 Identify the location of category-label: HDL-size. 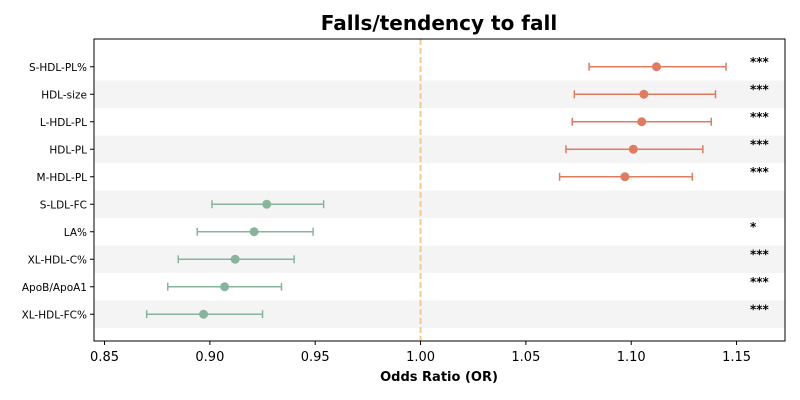
(64, 95).